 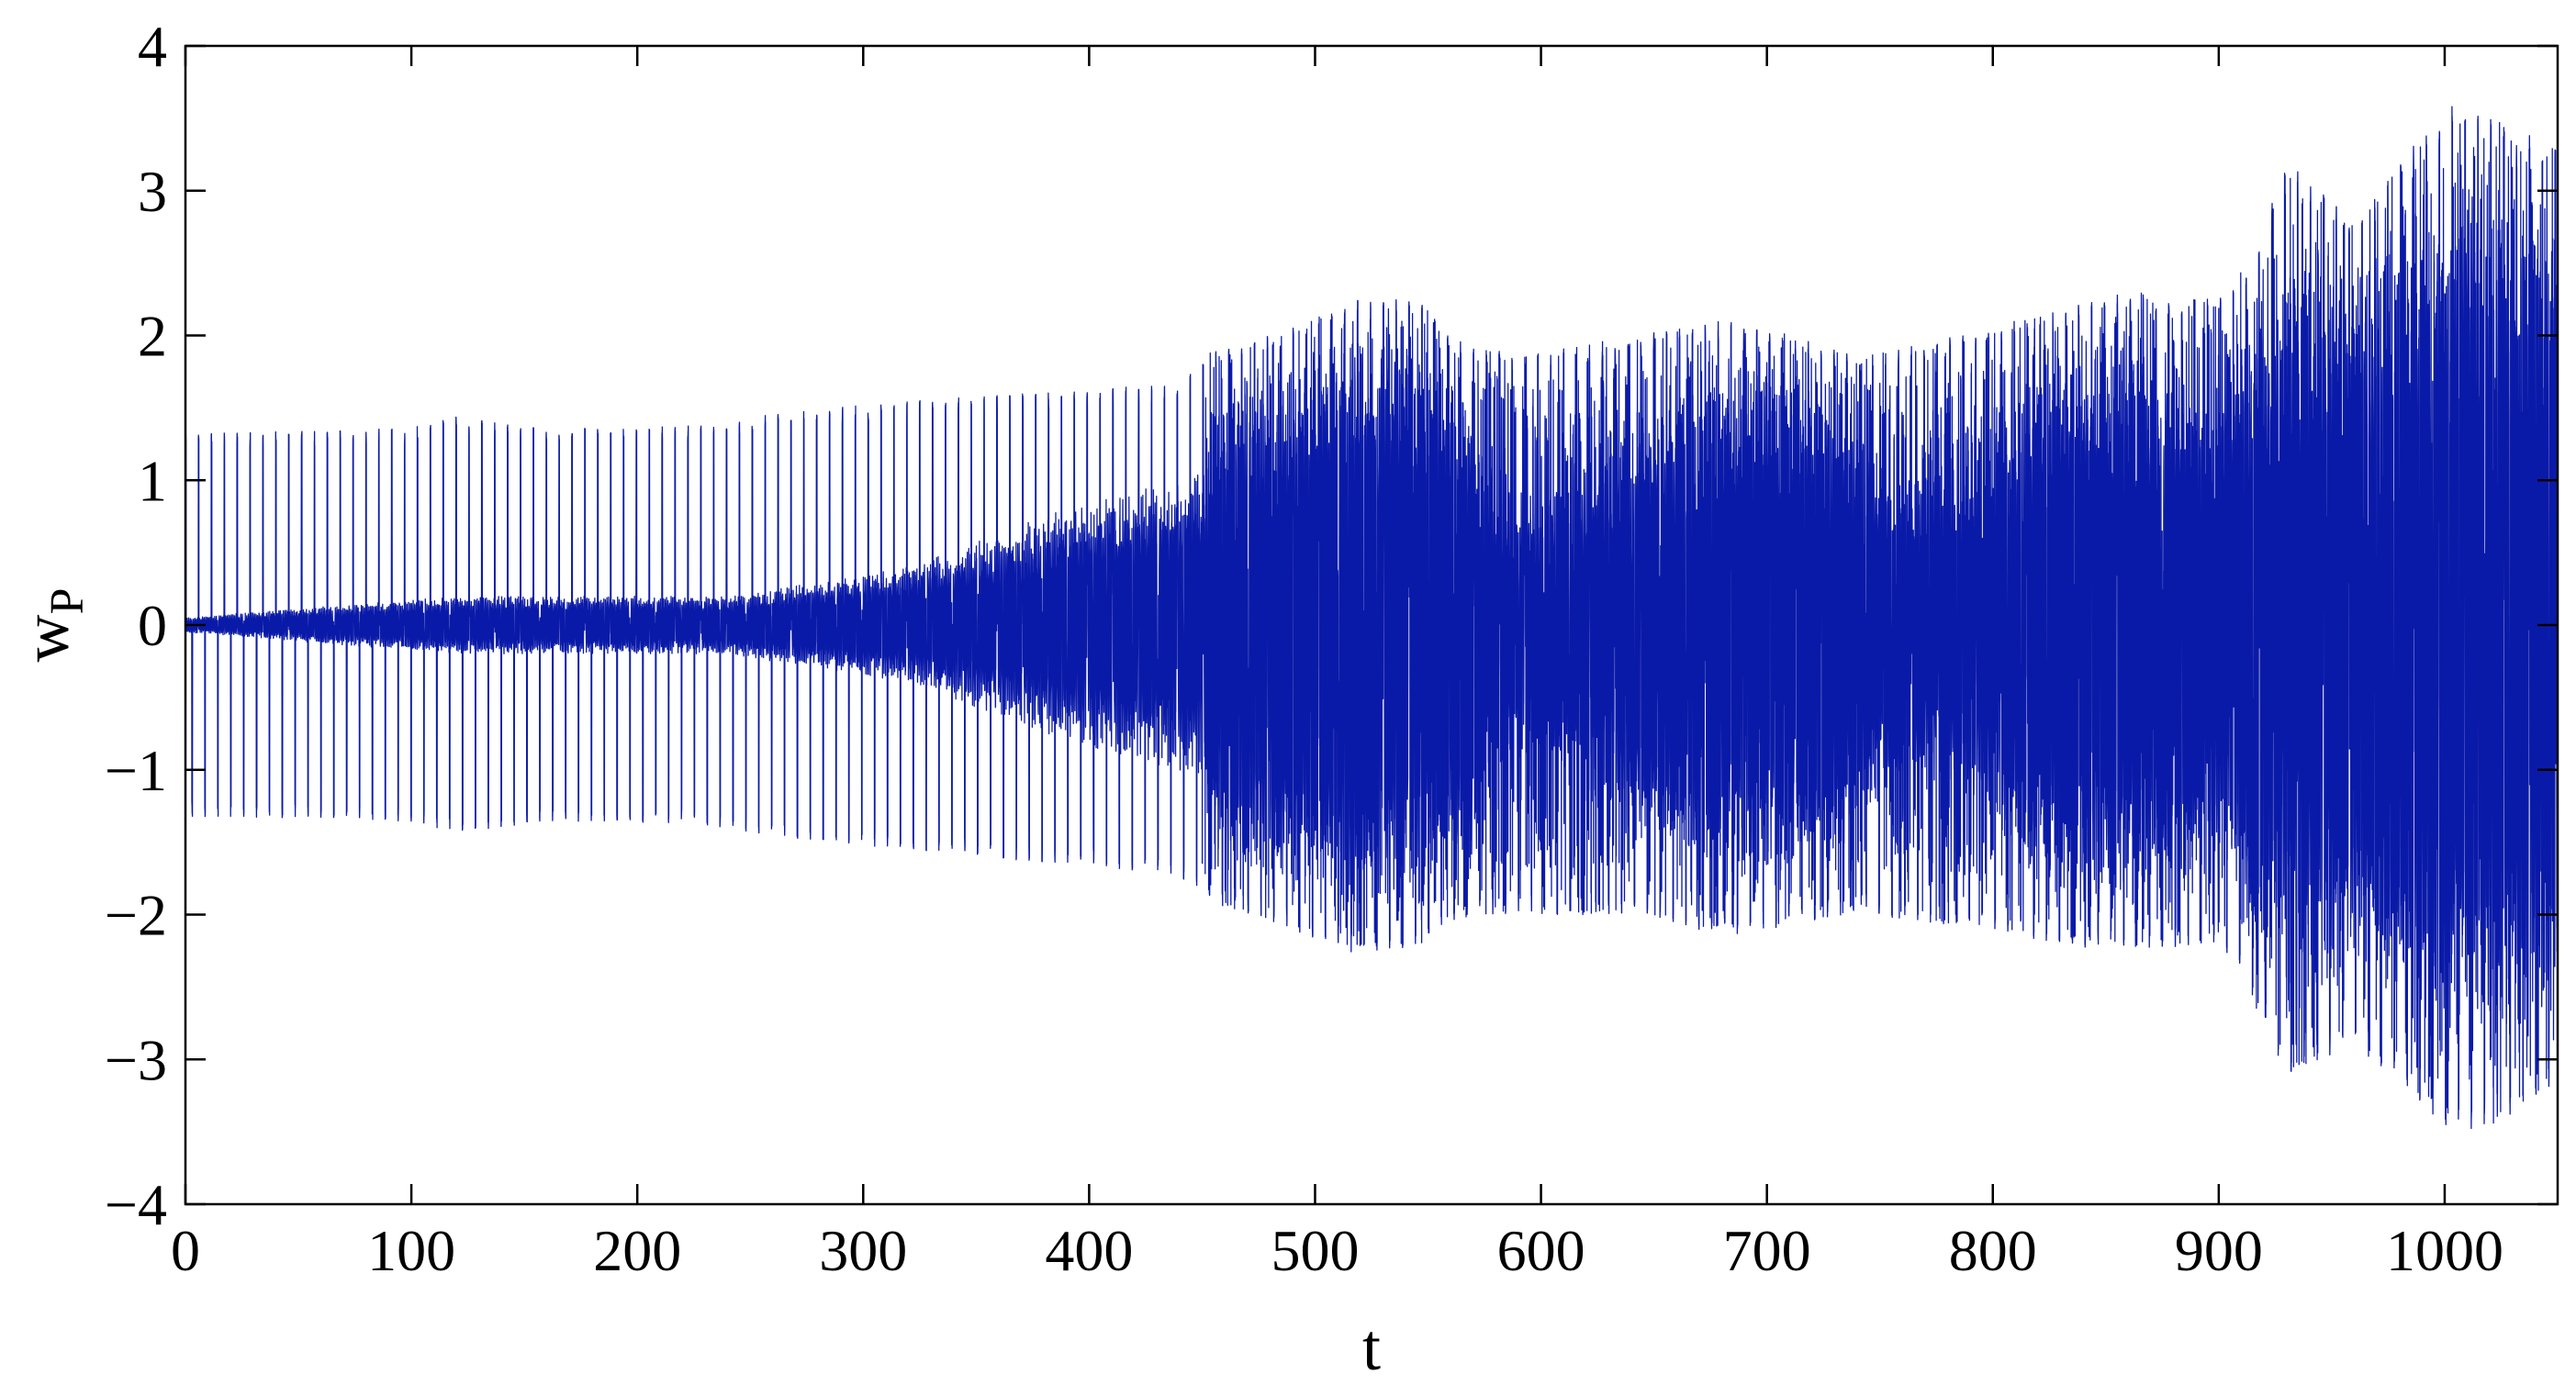 I want to click on y-tick-label: 1, so click(x=152, y=480).